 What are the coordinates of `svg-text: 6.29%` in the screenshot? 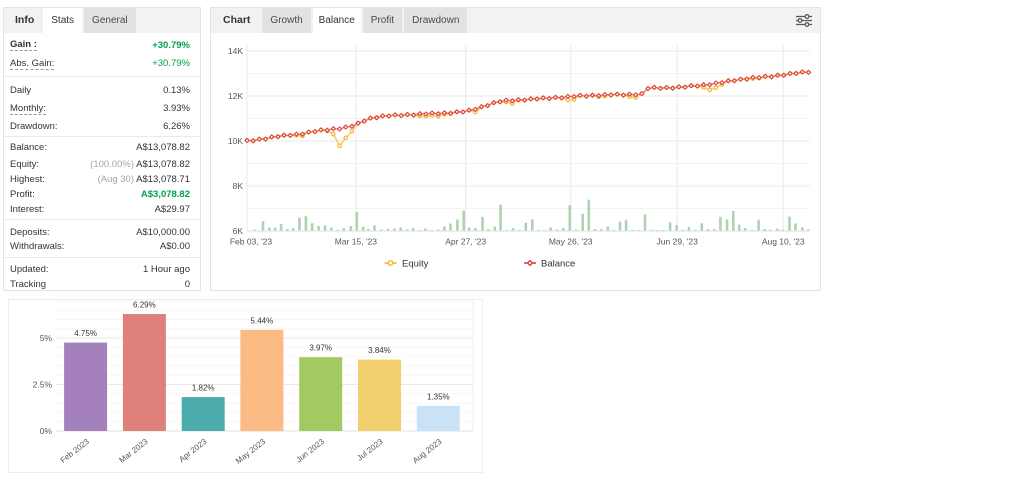 It's located at (144, 305).